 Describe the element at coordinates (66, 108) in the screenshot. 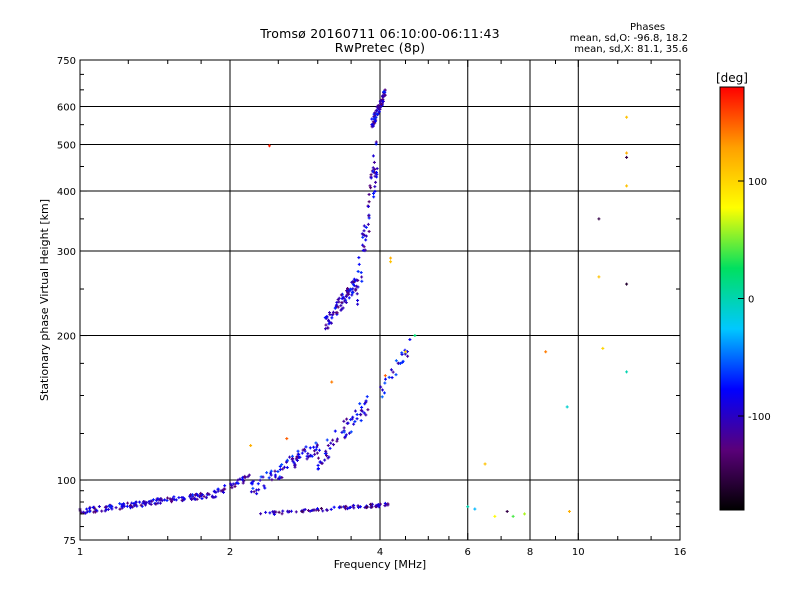

I see `y-tick-label: 600` at that location.